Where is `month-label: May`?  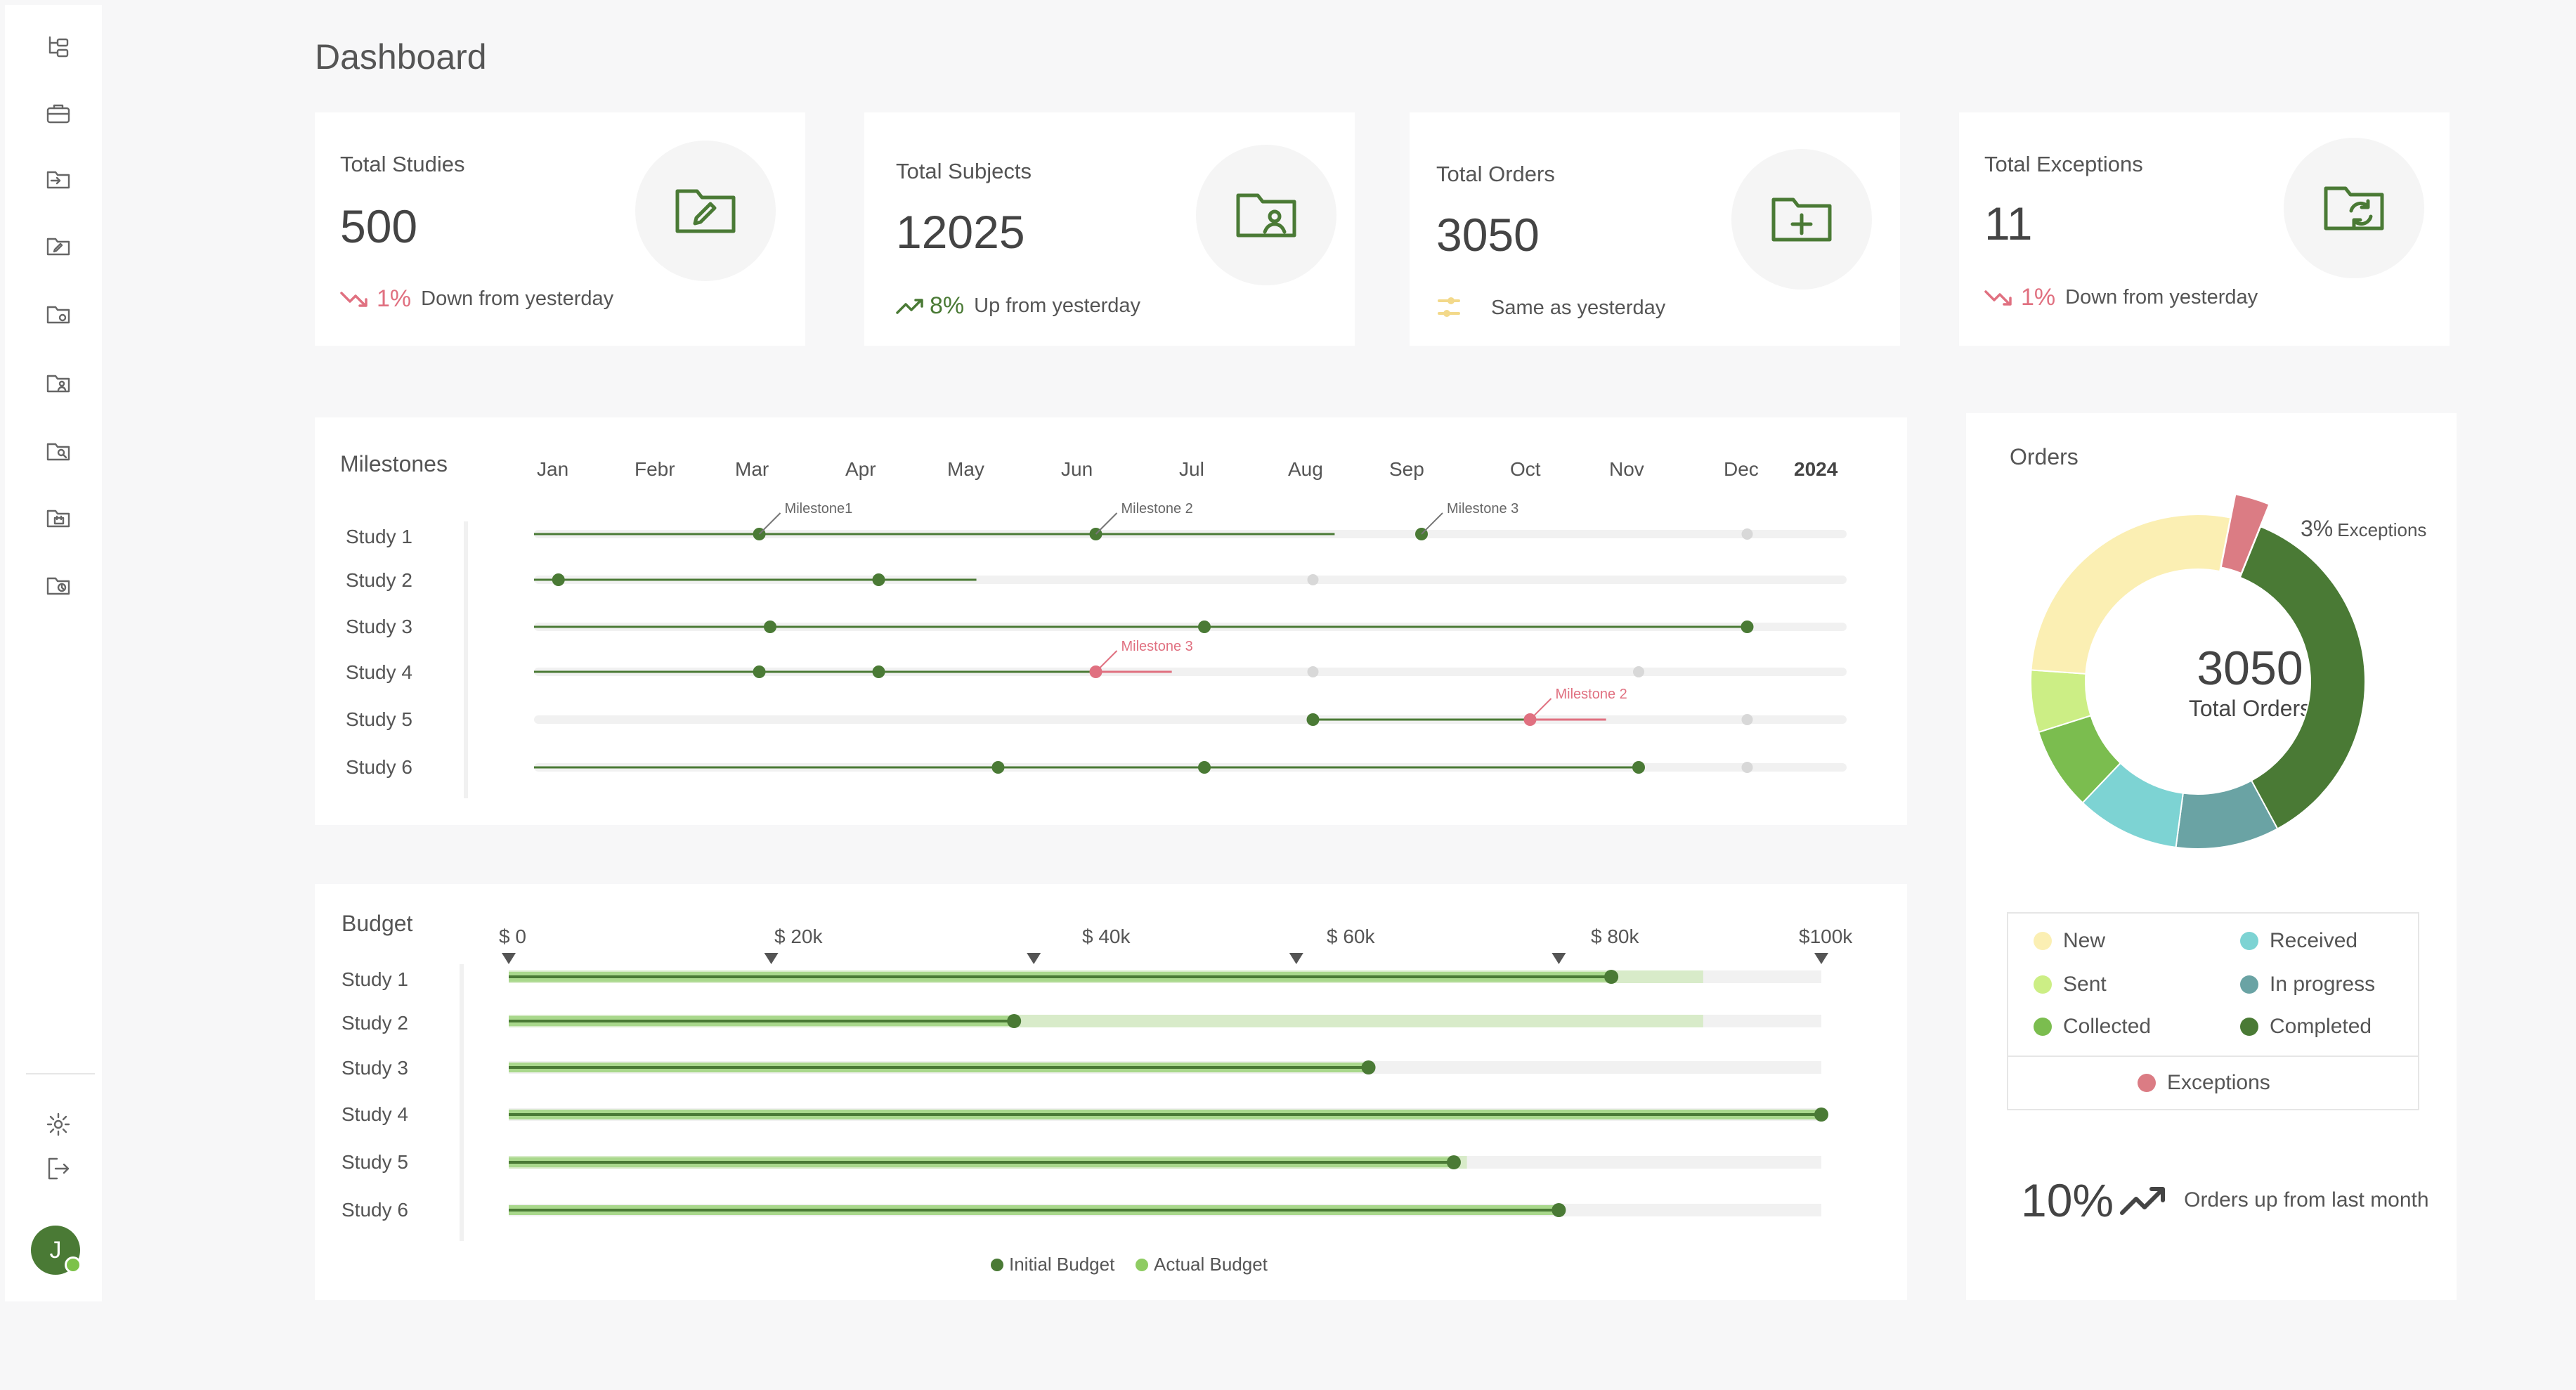
month-label: May is located at coordinates (965, 469).